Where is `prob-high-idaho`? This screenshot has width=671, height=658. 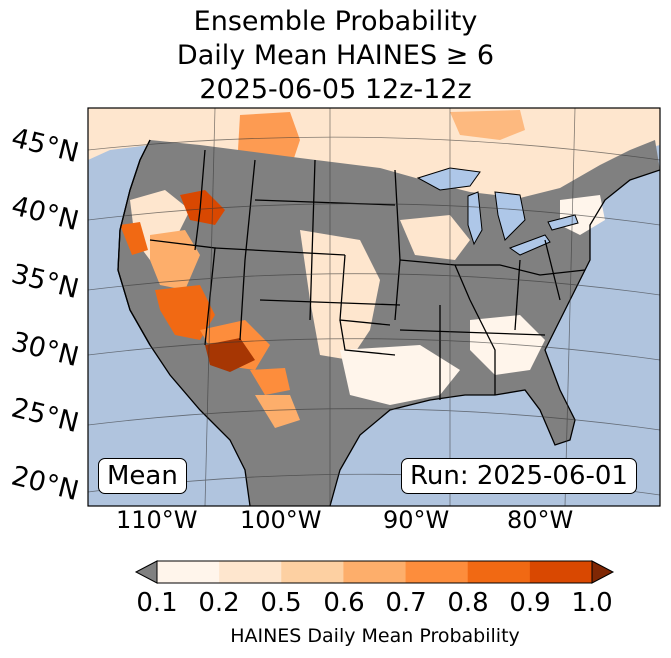 prob-high-idaho is located at coordinates (202, 207).